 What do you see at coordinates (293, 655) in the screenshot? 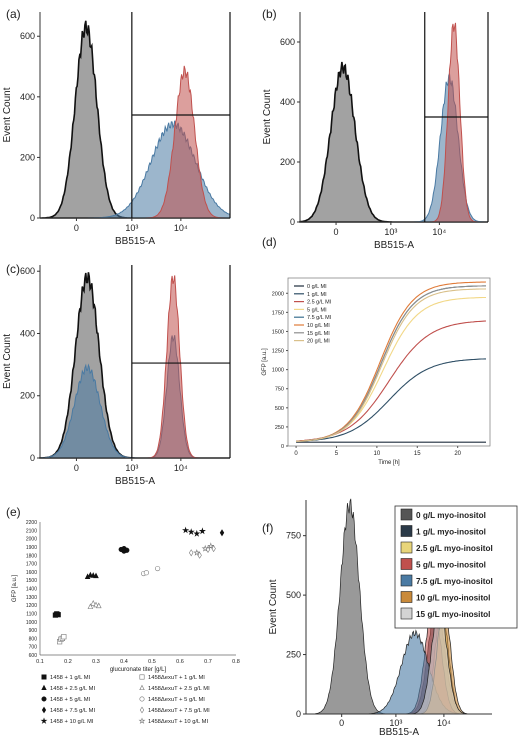
I see `y-tick-label: 250` at bounding box center [293, 655].